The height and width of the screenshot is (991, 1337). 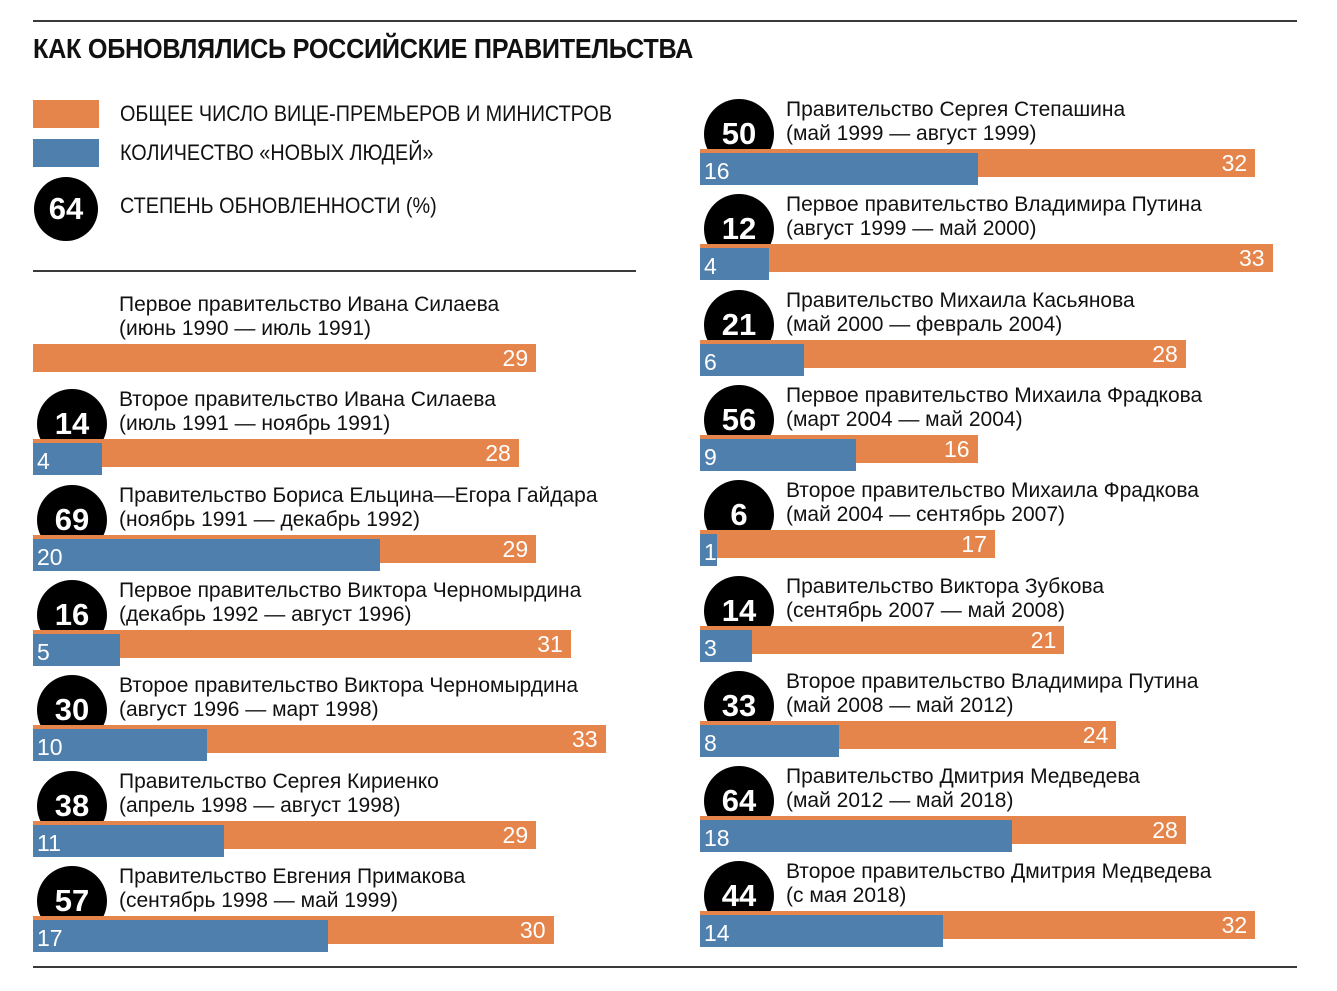 What do you see at coordinates (665, 21) in the screenshot?
I see `top-rule` at bounding box center [665, 21].